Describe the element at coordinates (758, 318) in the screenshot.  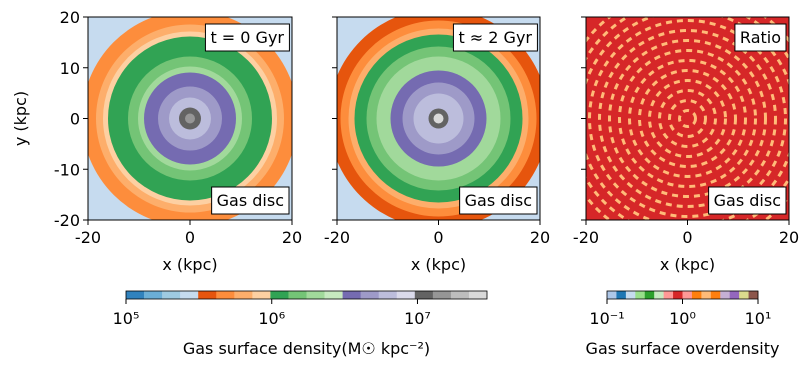
I see `colorbar-tick-label: 10¹` at that location.